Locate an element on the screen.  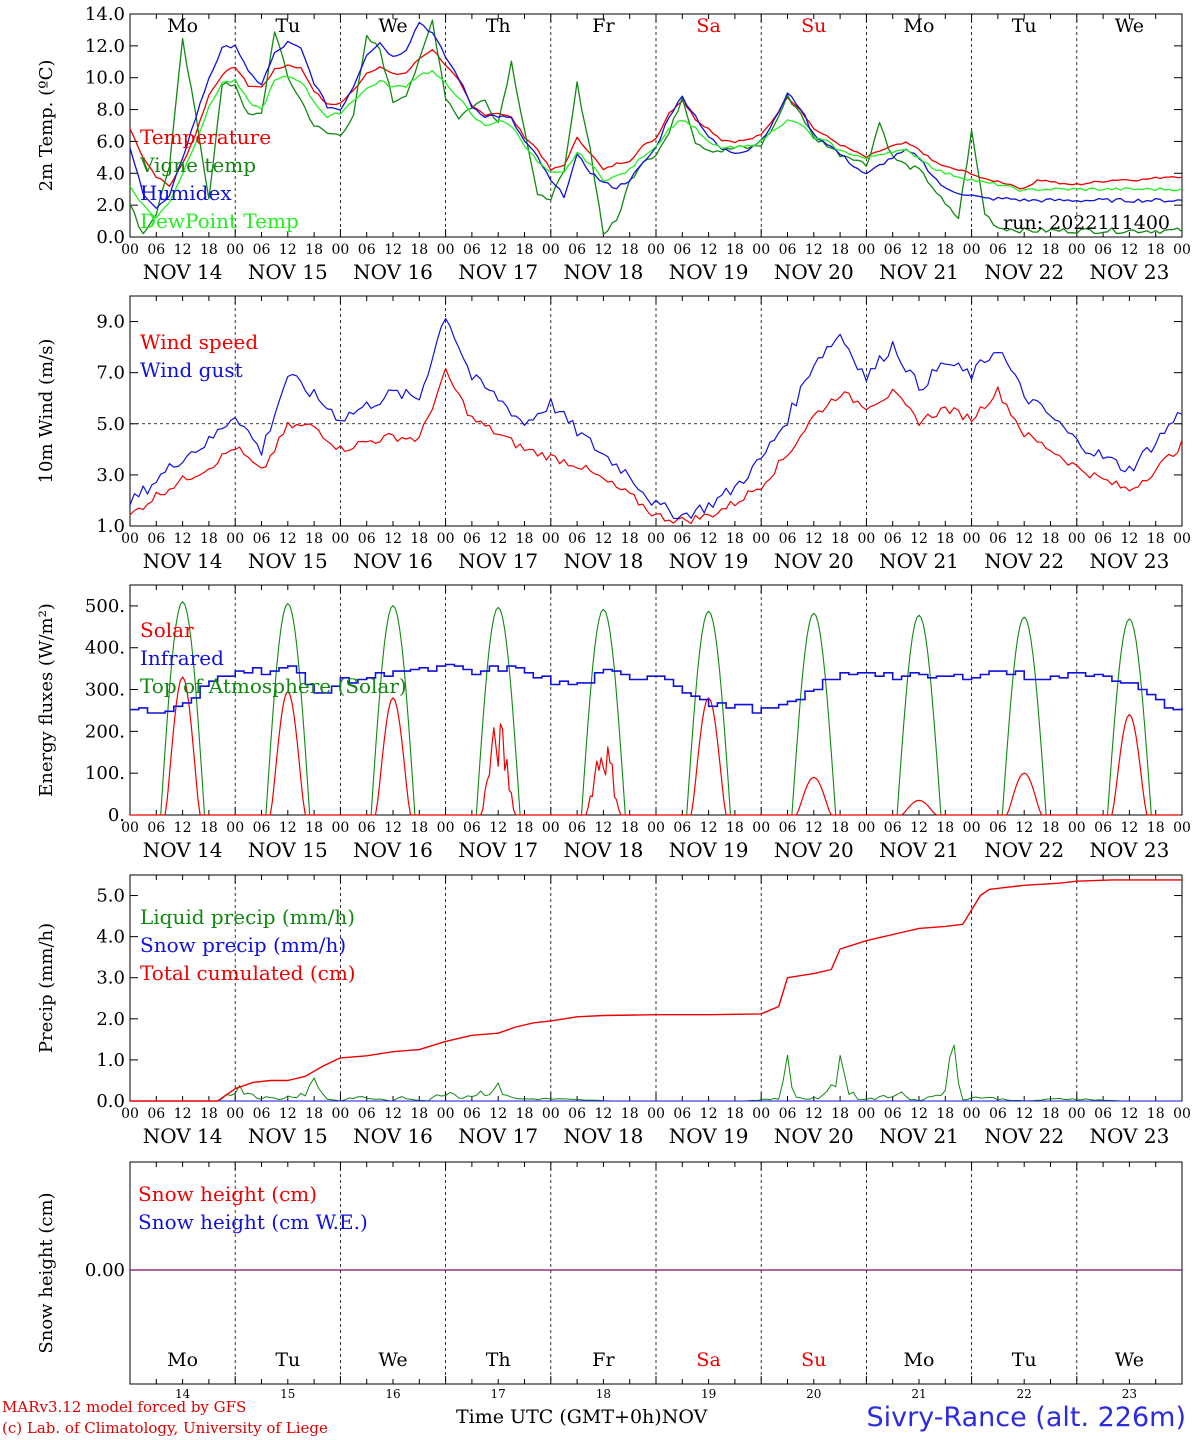
y-tick-label: 2.0 is located at coordinates (110, 205).